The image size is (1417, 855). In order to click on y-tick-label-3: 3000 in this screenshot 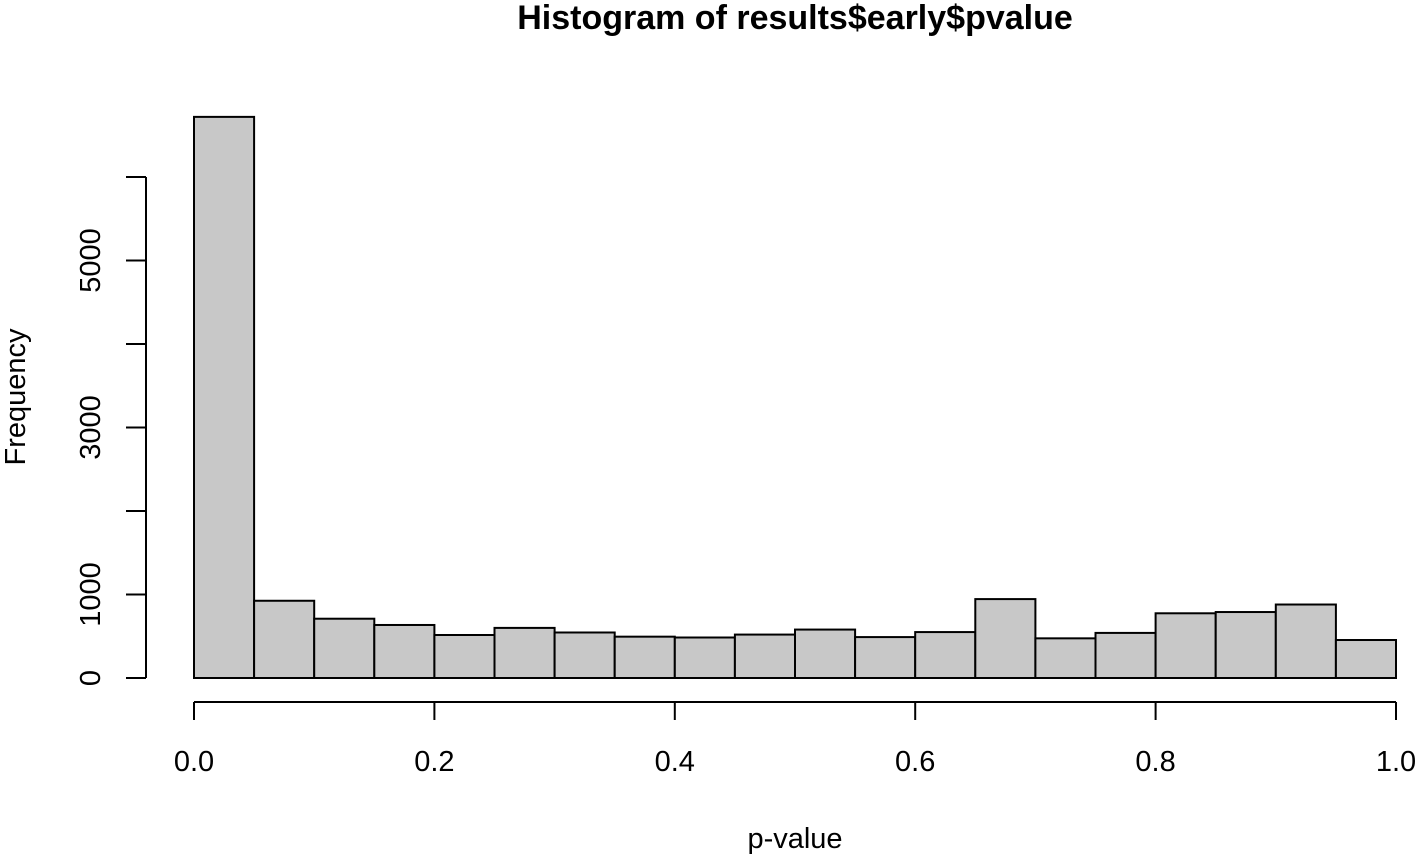, I will do `click(91, 427)`.